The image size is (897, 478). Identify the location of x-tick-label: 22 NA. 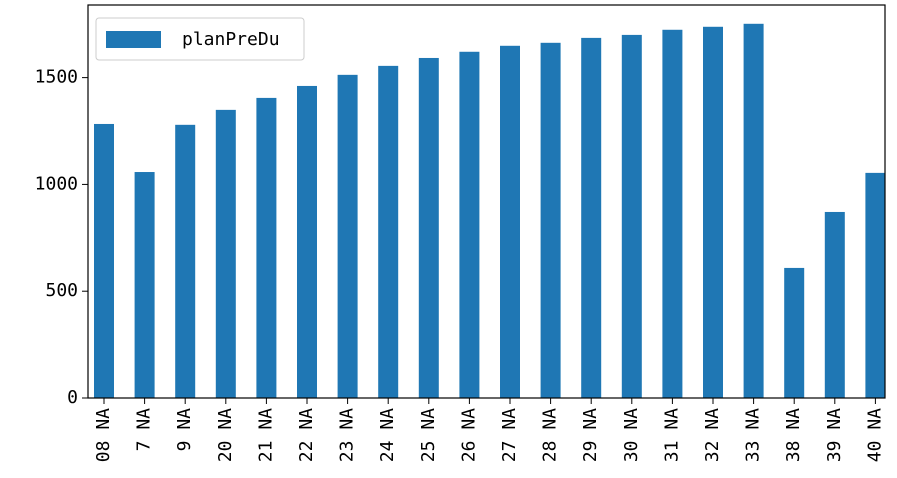
(306, 435).